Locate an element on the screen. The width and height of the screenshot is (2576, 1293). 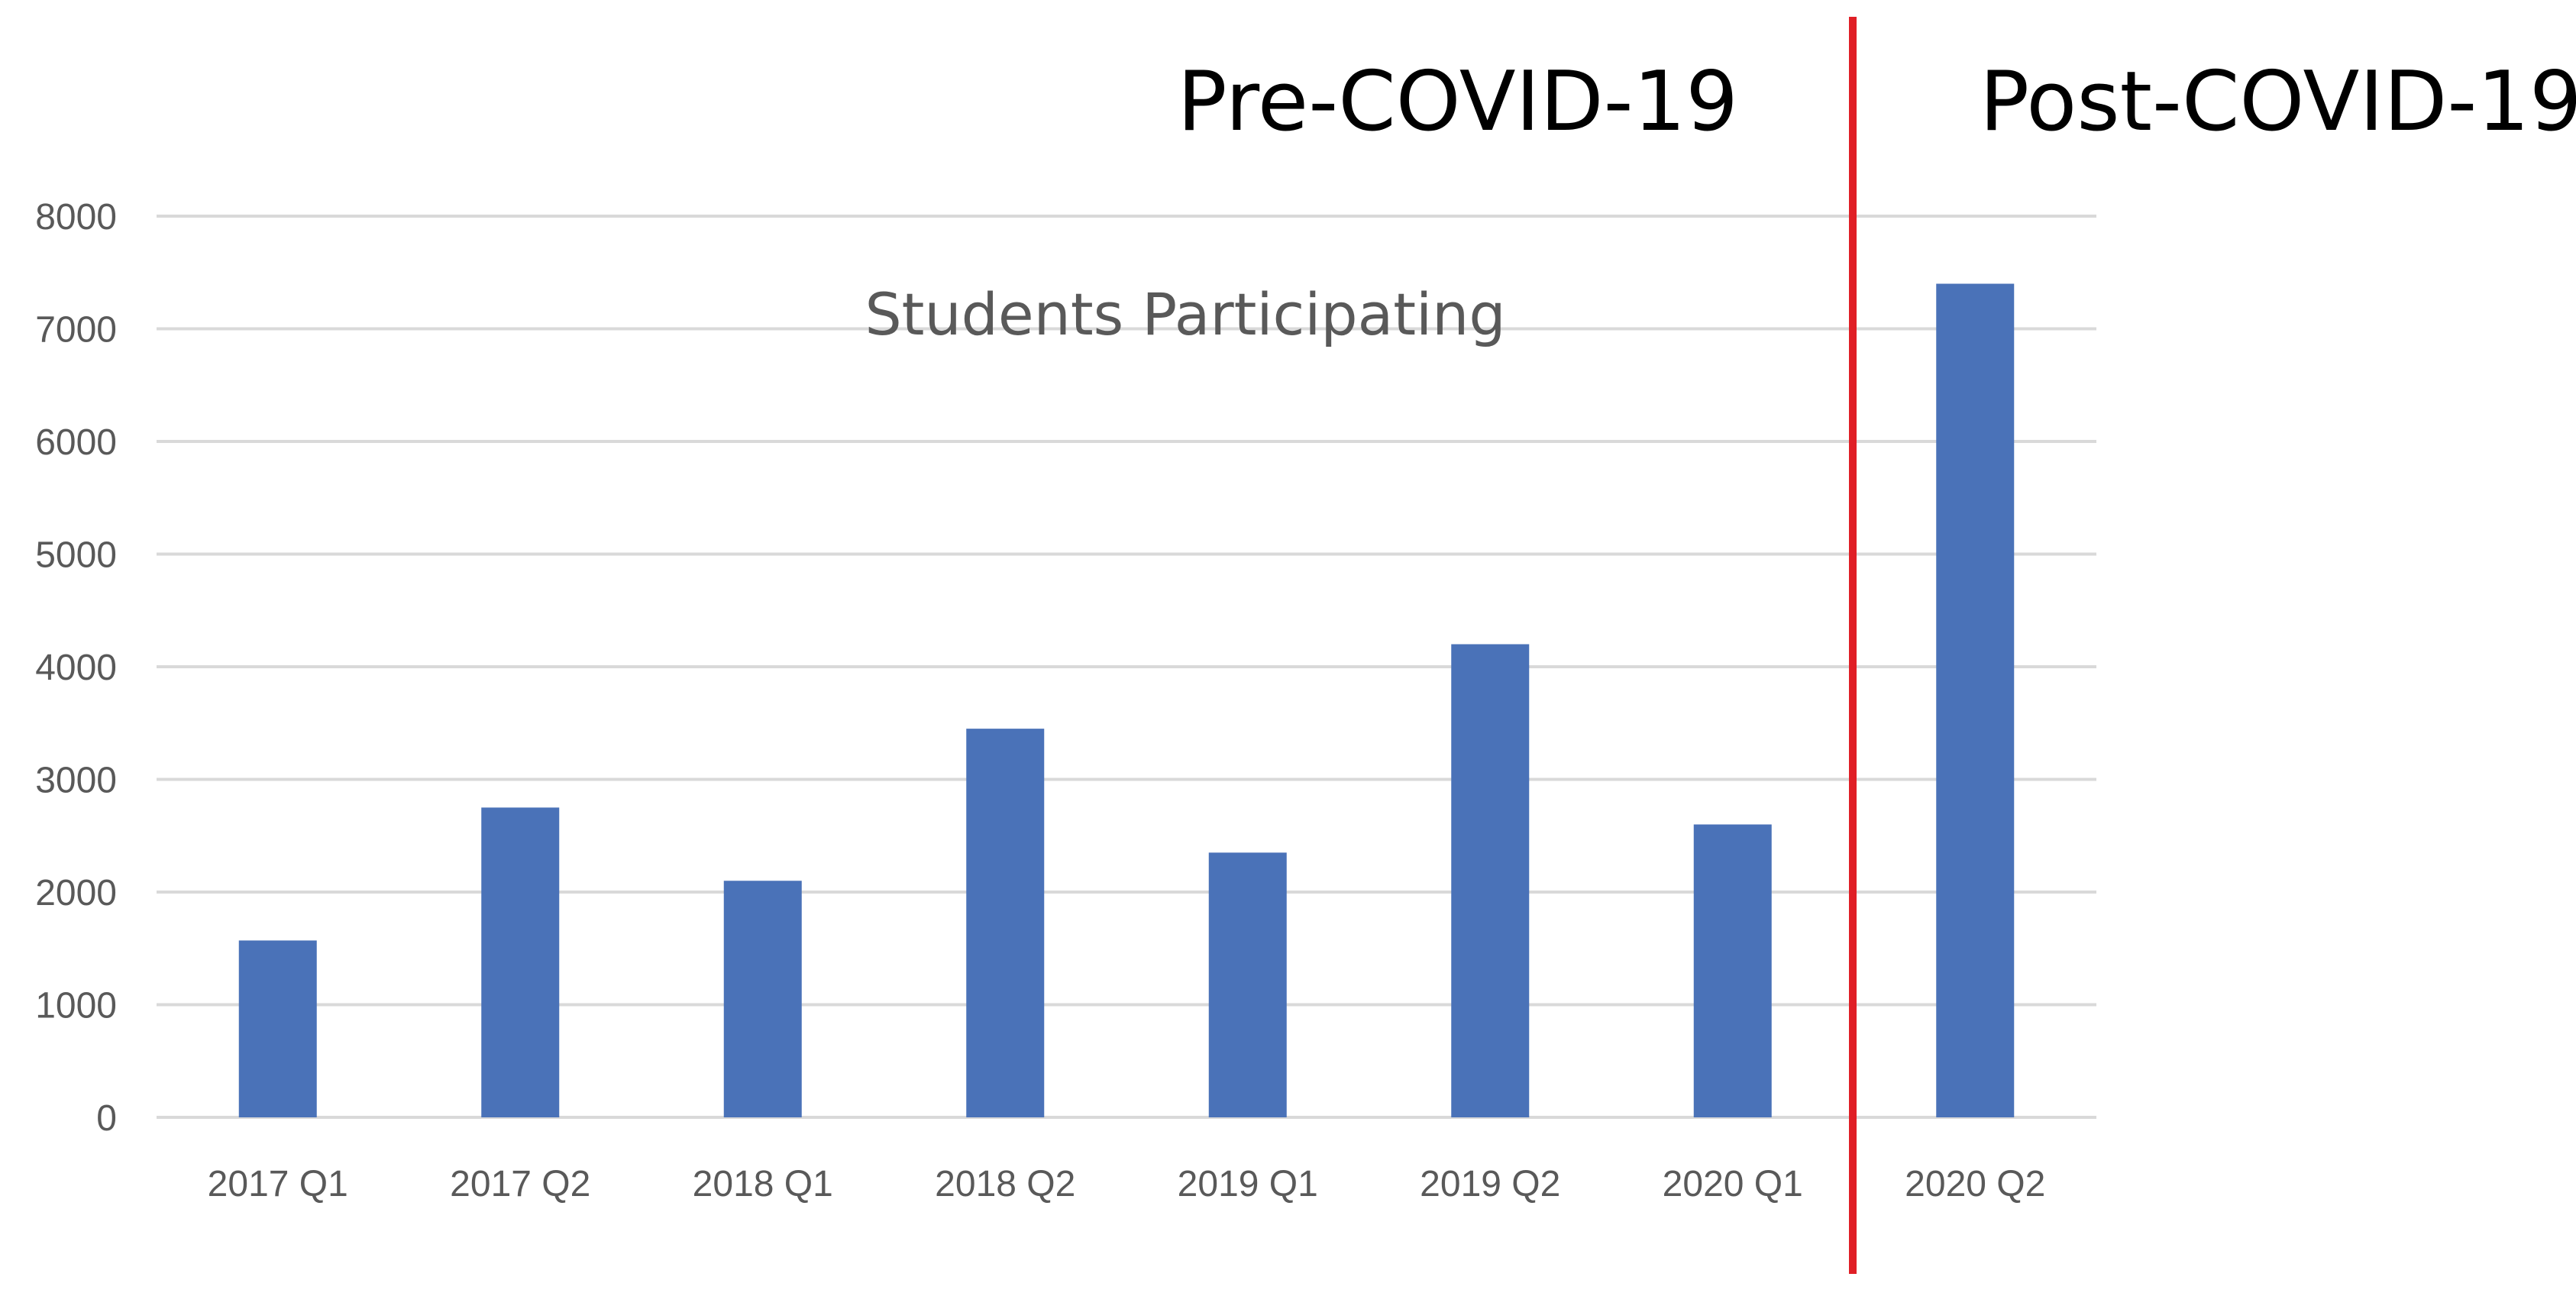
y-tick-label: 0 is located at coordinates (106, 1118).